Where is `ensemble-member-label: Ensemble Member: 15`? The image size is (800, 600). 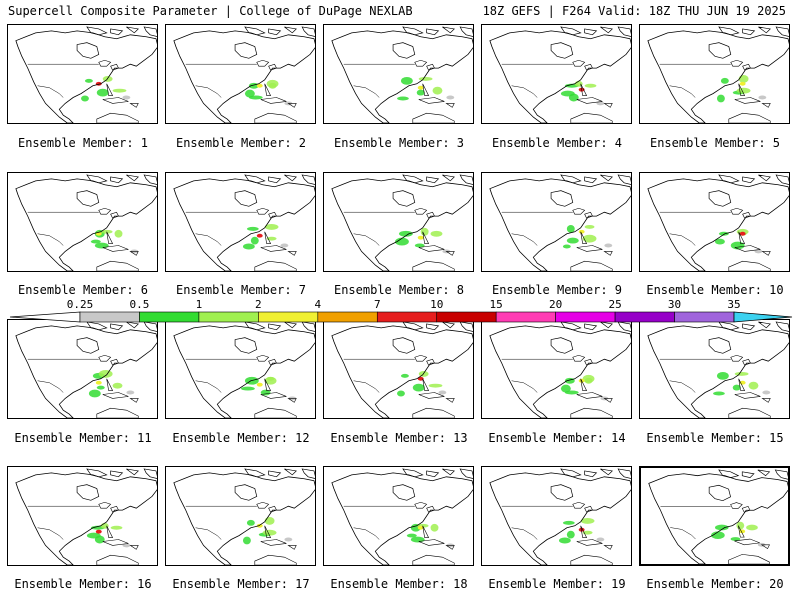
ensemble-member-label: Ensemble Member: 15 is located at coordinates (715, 438).